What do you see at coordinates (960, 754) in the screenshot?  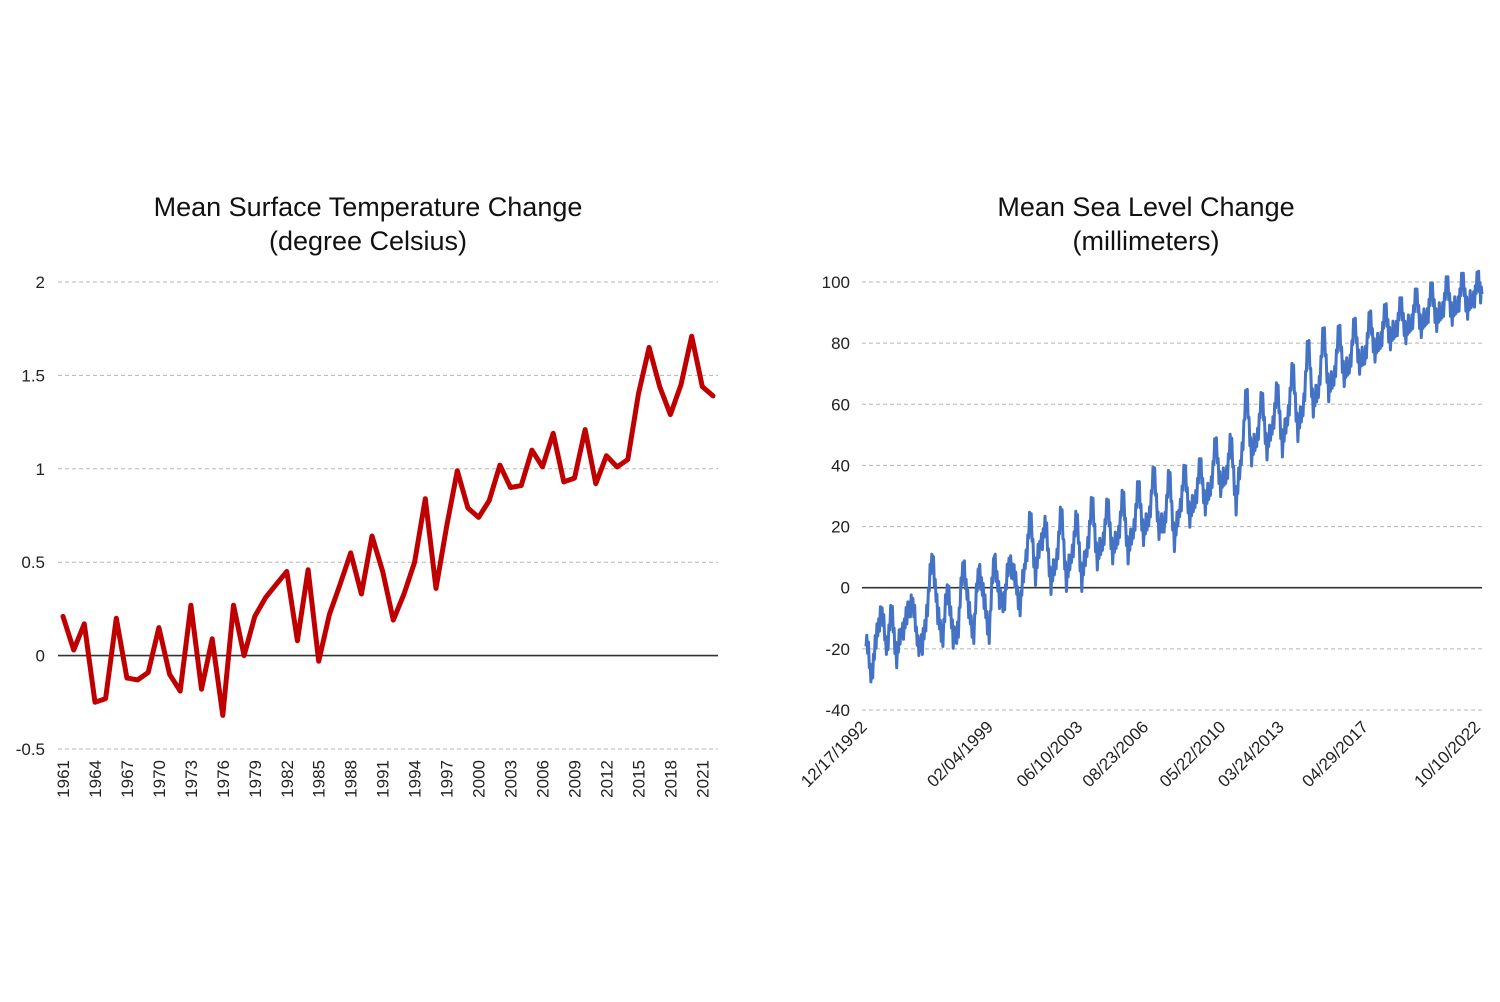 I see `x-tick-label: 02/04/1999` at bounding box center [960, 754].